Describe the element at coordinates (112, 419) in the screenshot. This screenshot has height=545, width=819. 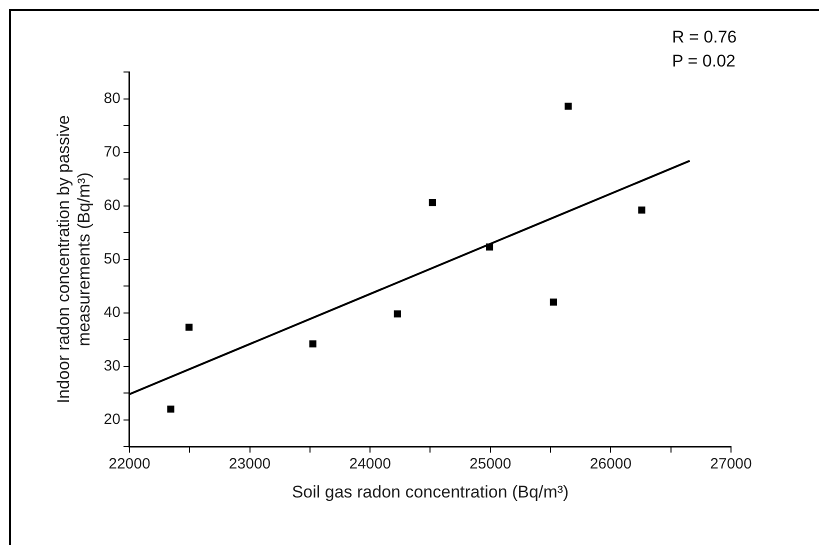
I see `y-tick-label: 20` at that location.